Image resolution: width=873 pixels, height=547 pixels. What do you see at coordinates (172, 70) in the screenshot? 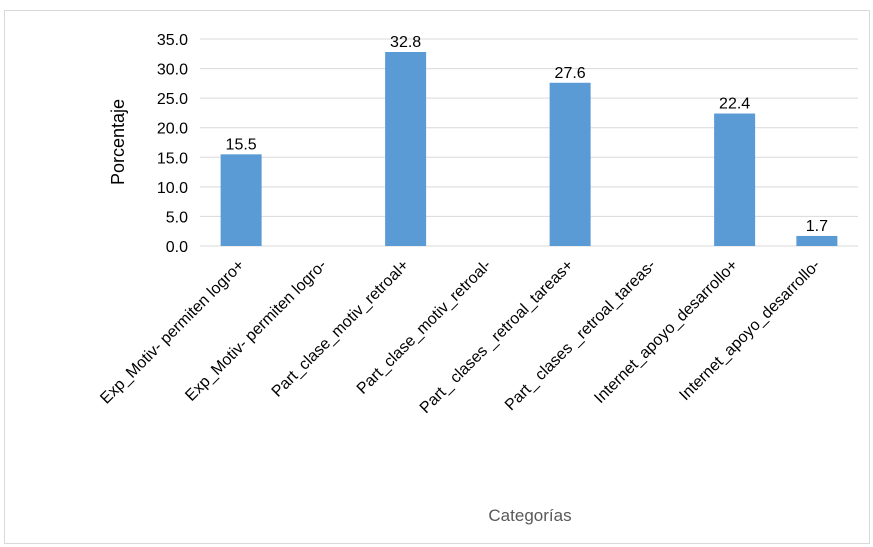
I see `y-tick-label: 30.0` at bounding box center [172, 70].